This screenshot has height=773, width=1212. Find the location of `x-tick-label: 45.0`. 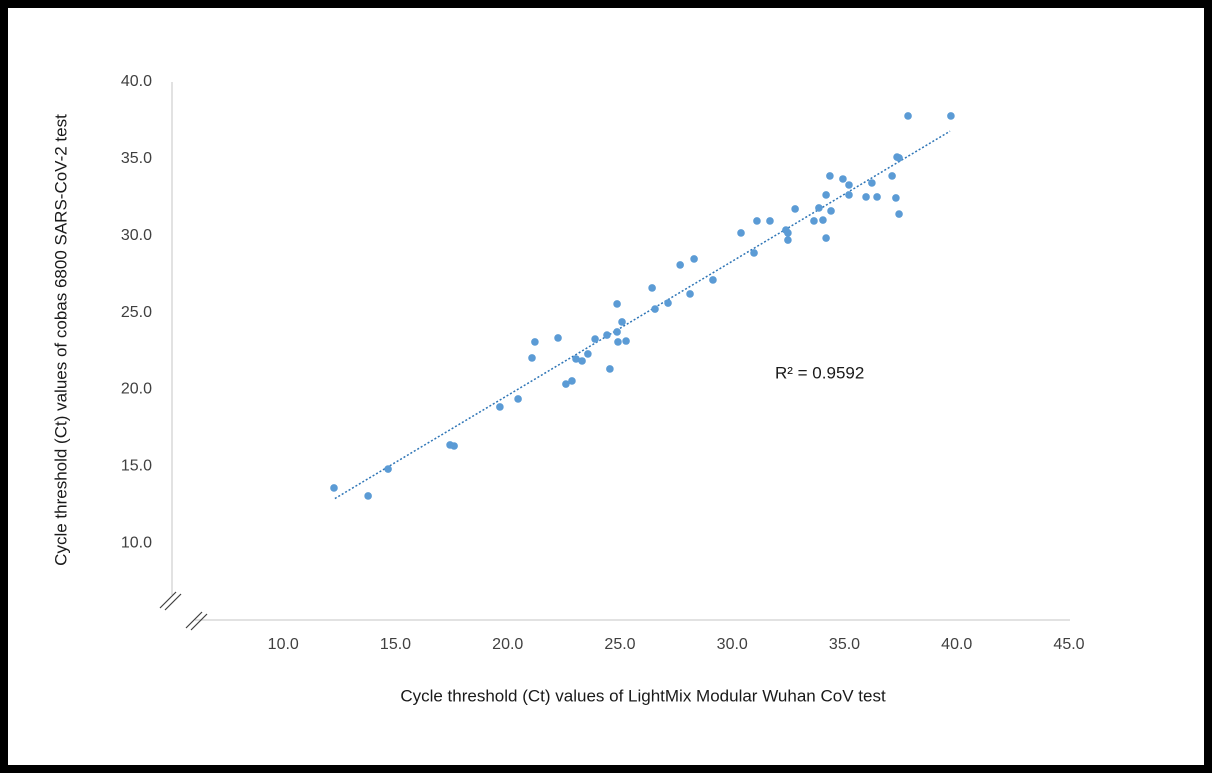

x-tick-label: 45.0 is located at coordinates (1068, 644).